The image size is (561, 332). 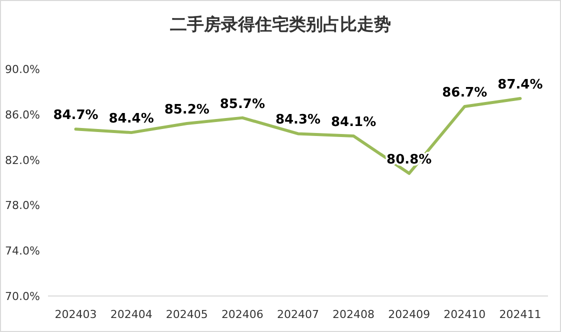 What do you see at coordinates (22, 115) in the screenshot?
I see `y-tick-label: 86.0%` at bounding box center [22, 115].